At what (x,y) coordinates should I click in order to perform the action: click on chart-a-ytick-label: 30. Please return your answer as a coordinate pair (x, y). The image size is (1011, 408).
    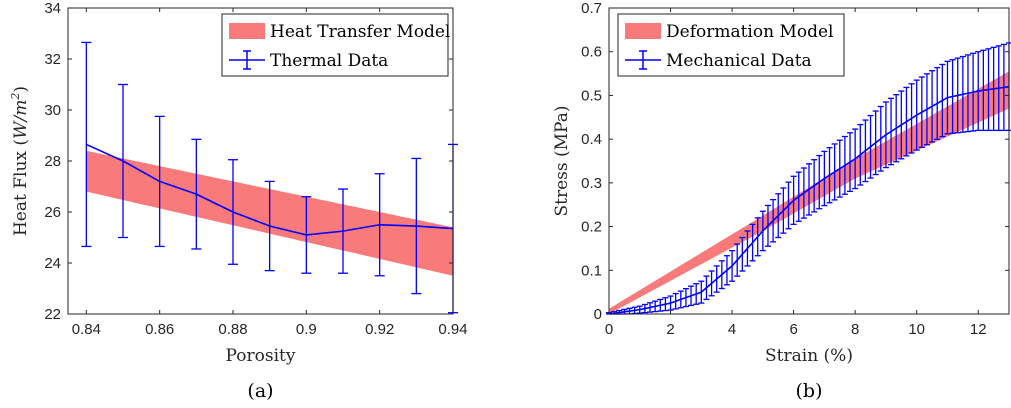
    Looking at the image, I should click on (52, 110).